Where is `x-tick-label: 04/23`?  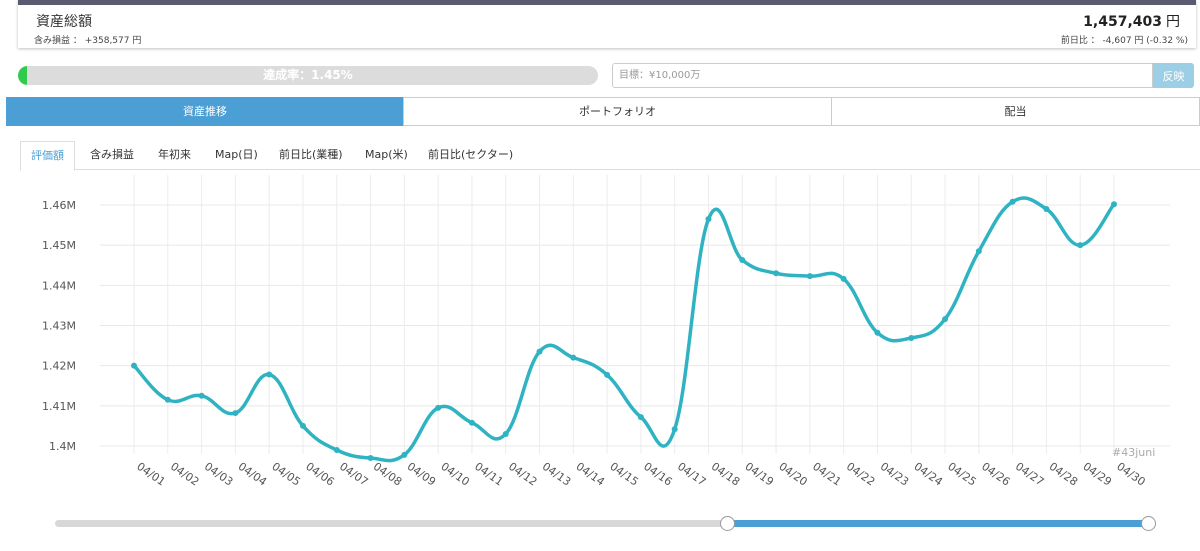
x-tick-label: 04/23 is located at coordinates (894, 474).